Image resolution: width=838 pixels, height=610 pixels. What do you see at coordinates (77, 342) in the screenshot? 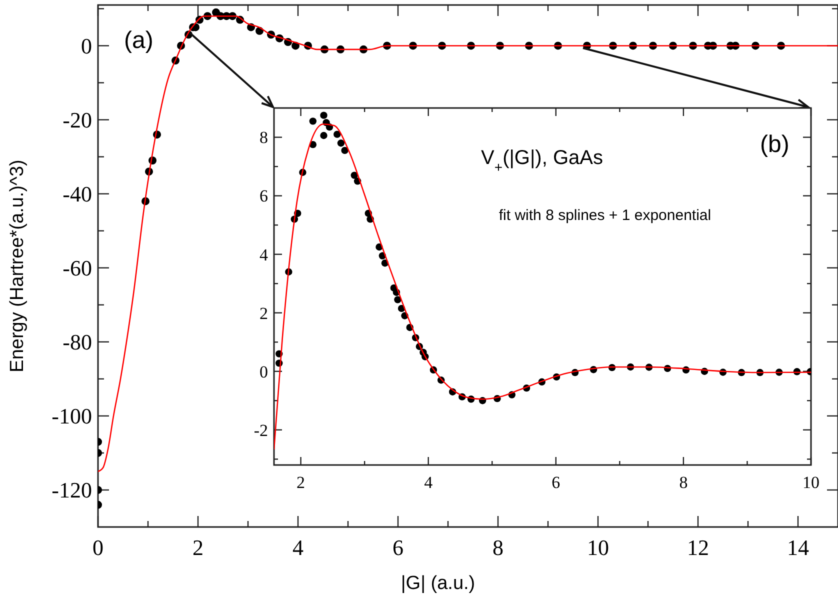
I see `y-tick-label: -80` at bounding box center [77, 342].